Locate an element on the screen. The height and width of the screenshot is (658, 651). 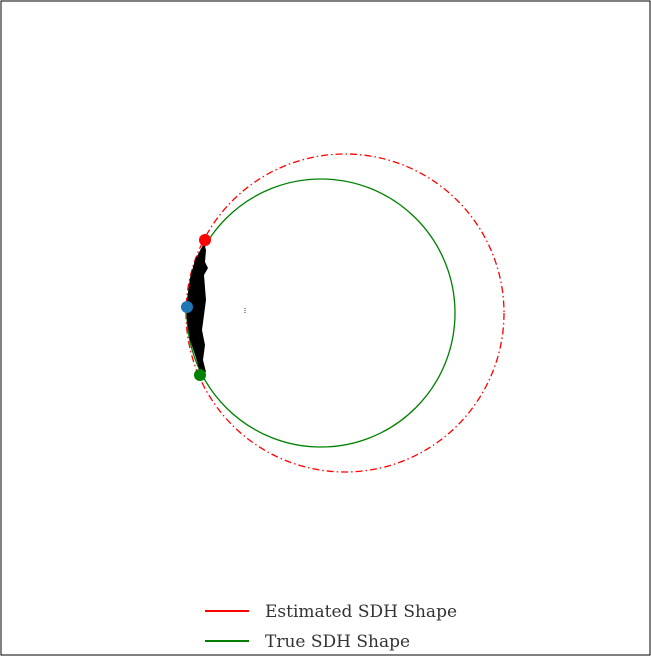
black-filled-region is located at coordinates (197, 307).